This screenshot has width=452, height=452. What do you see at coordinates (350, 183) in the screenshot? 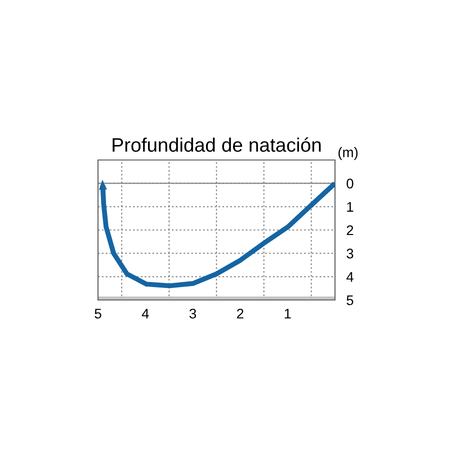
I see `y-tick-label: 0` at bounding box center [350, 183].